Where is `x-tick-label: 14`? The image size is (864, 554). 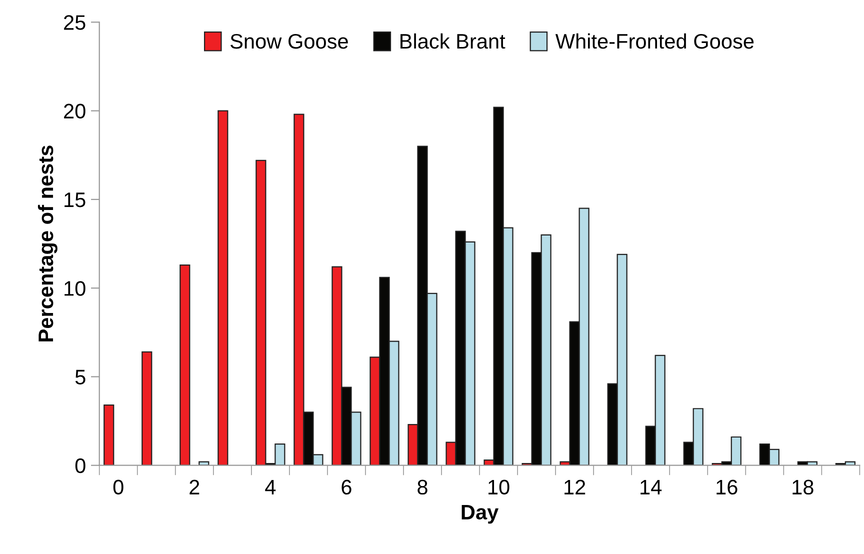
x-tick-label: 14 is located at coordinates (651, 487).